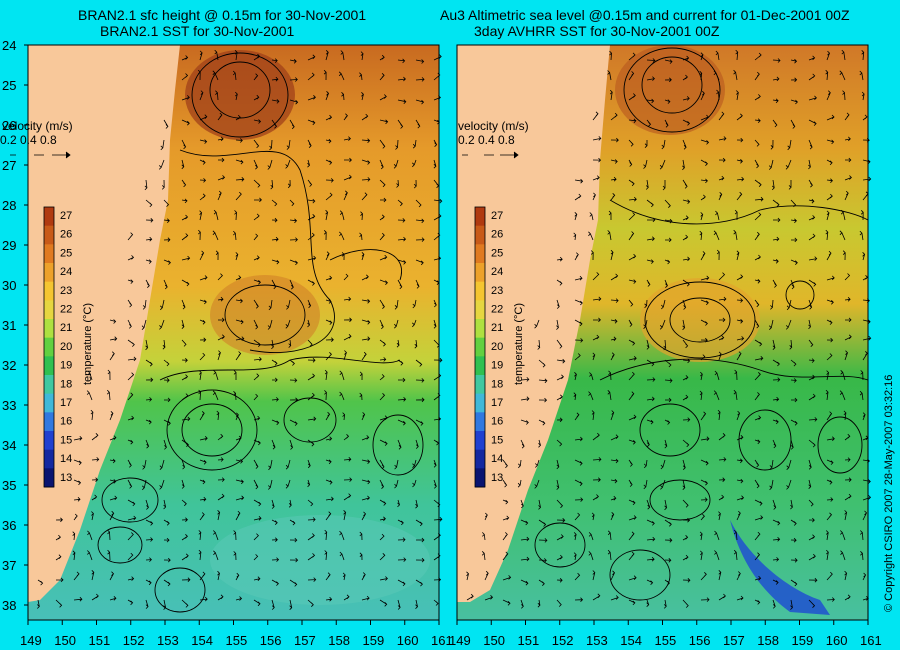 This screenshot has width=900, height=650. I want to click on left-title-line2: BRAN2.1 SST for 30-Nov-2001, so click(197, 31).